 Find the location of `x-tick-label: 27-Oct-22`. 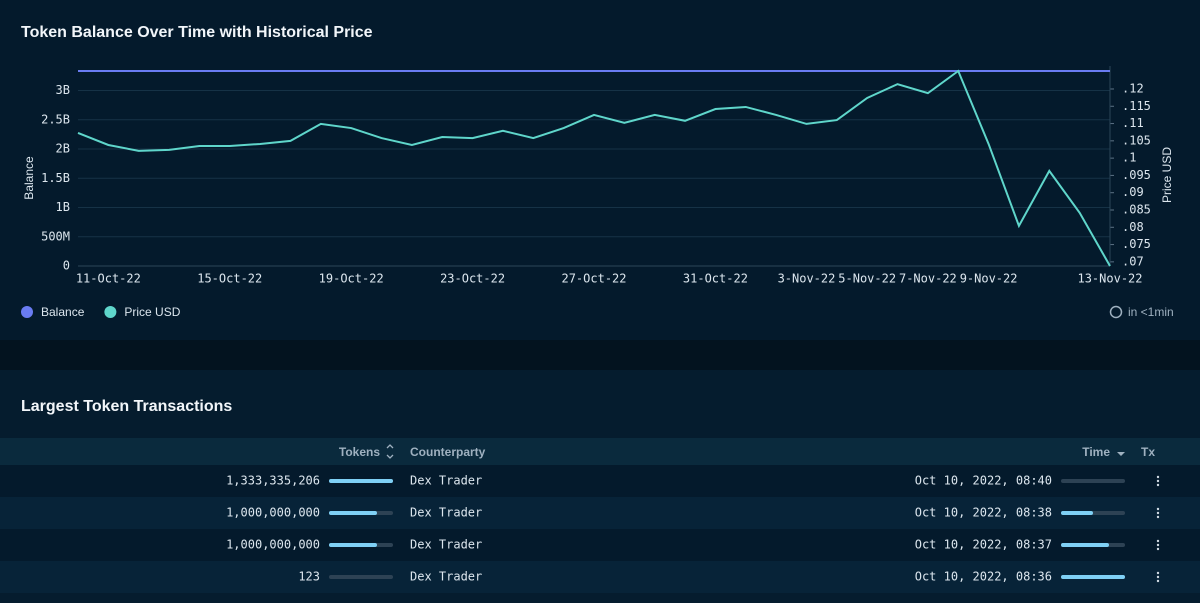

x-tick-label: 27-Oct-22 is located at coordinates (593, 279).